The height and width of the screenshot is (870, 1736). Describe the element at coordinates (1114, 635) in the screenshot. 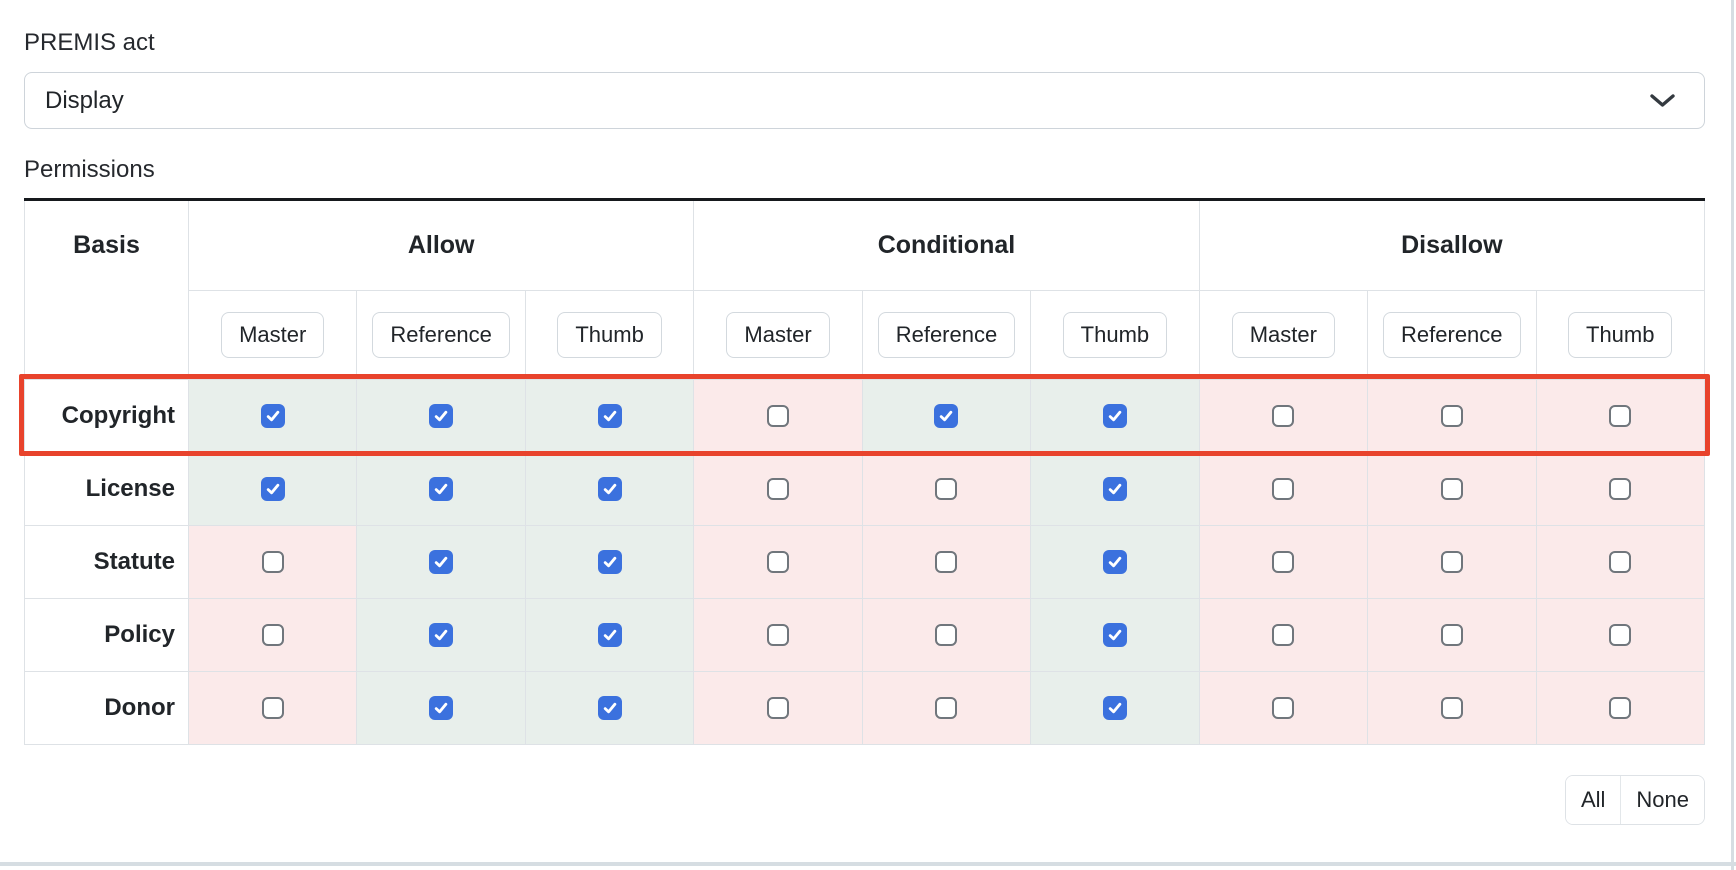

I see `checkbox-policy-conditional-thumb` at that location.